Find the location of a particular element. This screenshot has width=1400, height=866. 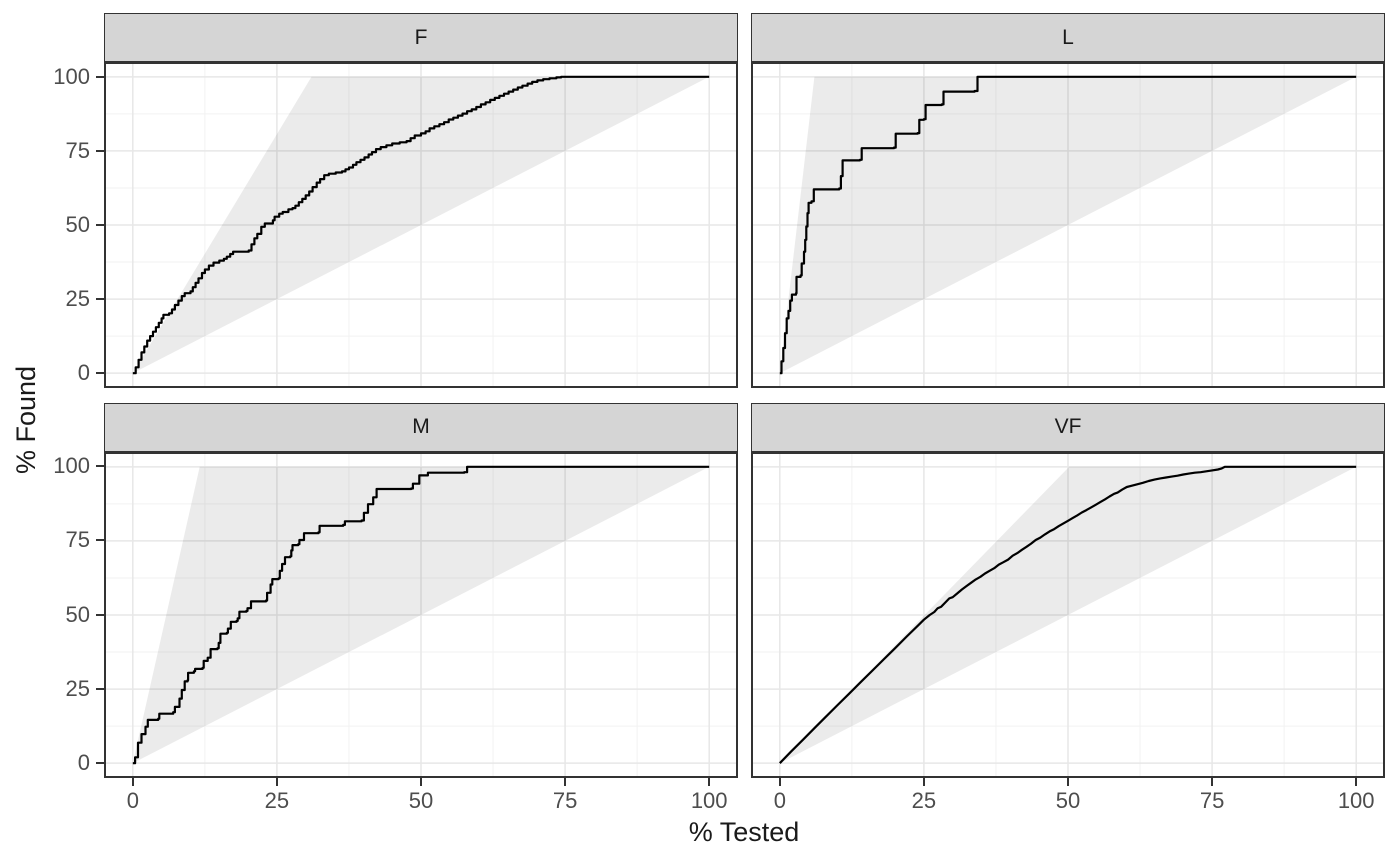

facet-strip-label: F is located at coordinates (421, 37).